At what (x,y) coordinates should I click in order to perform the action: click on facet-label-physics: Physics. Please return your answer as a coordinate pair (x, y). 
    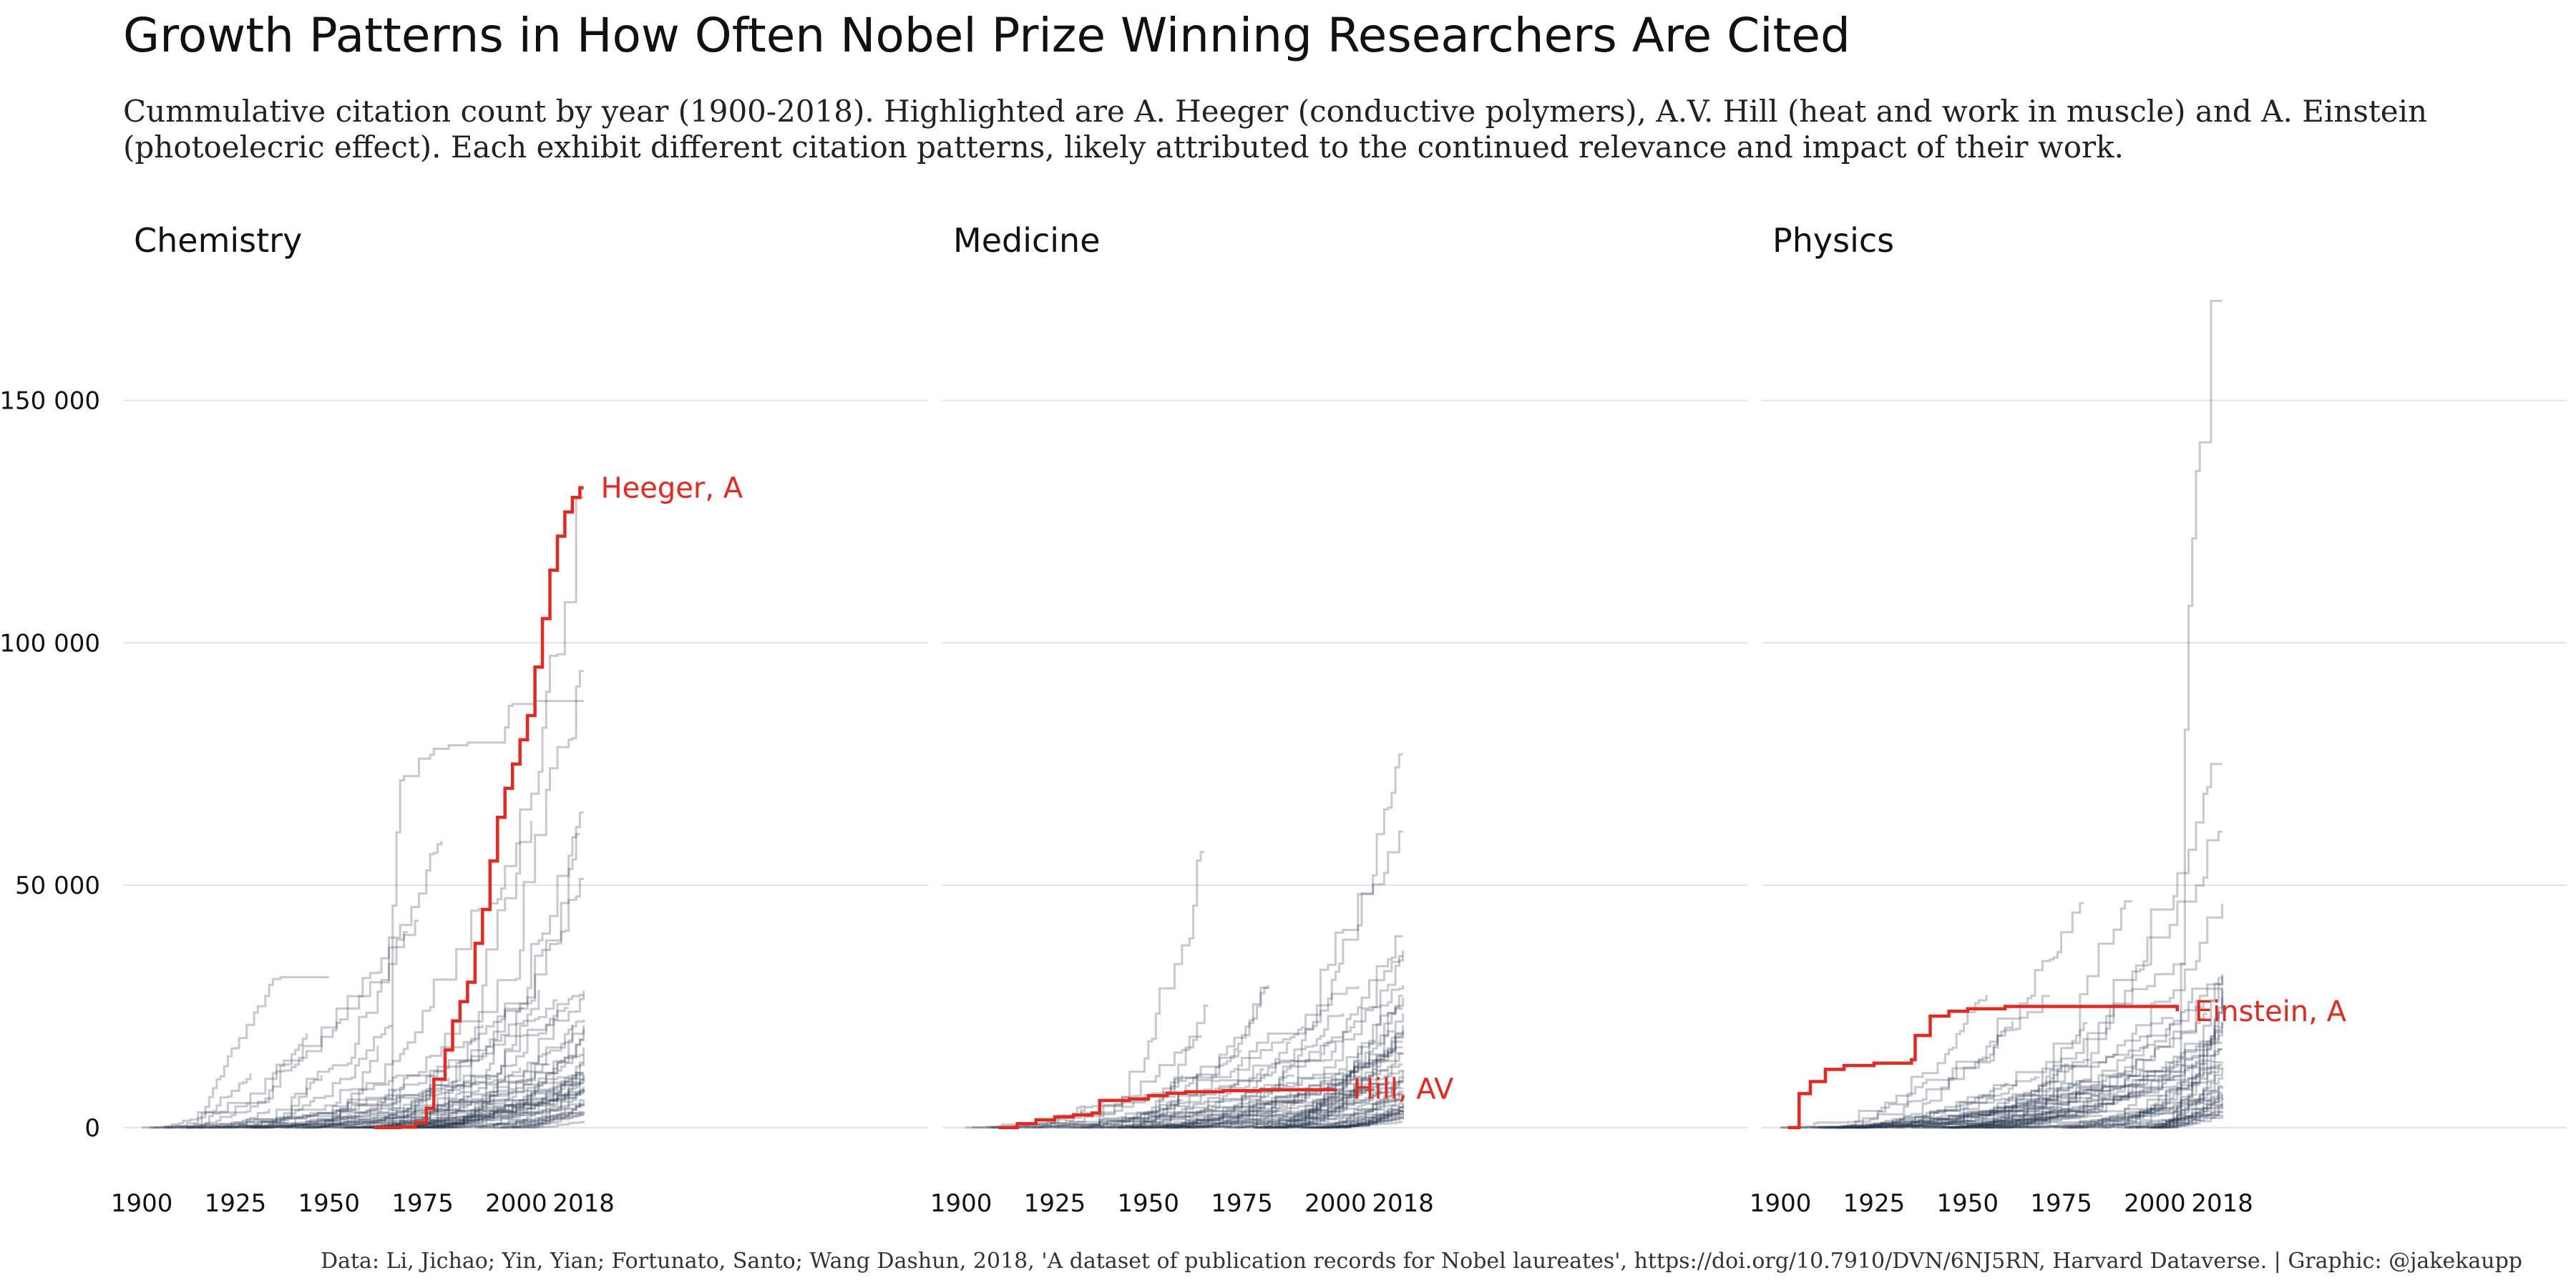
    Looking at the image, I should click on (1833, 240).